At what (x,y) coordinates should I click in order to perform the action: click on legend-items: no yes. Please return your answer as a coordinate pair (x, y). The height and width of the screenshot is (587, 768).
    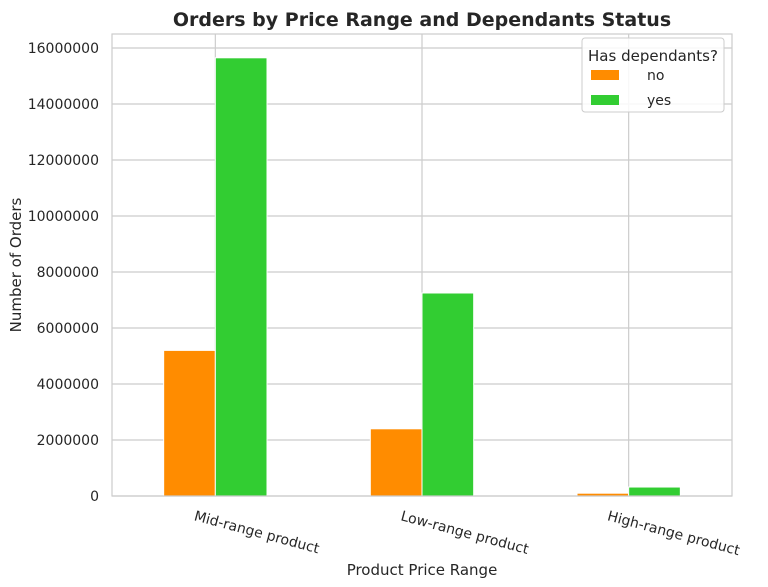
    Looking at the image, I should click on (631, 88).